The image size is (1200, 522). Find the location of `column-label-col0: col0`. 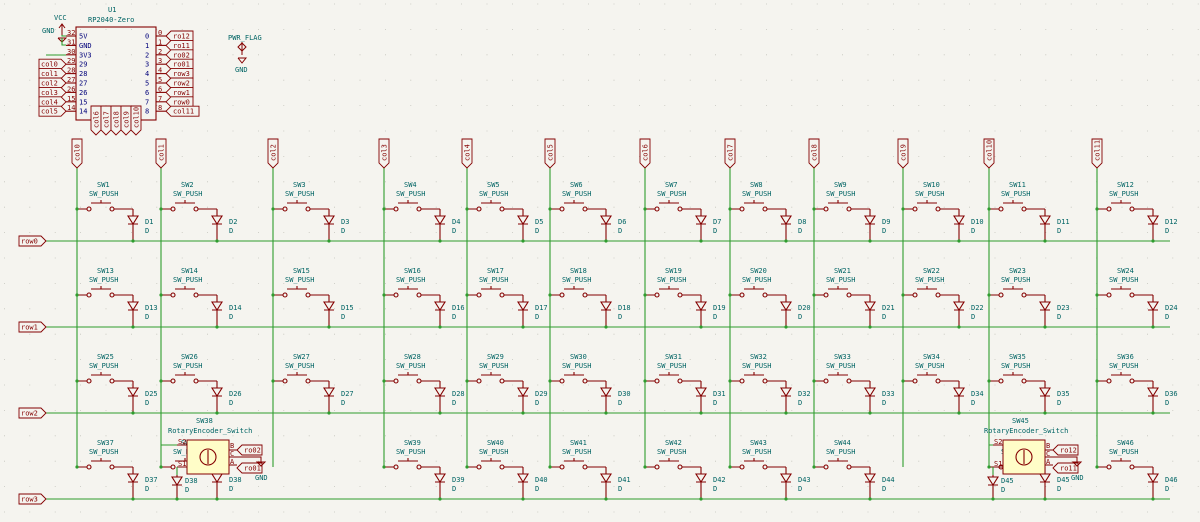

column-label-col0: col0 is located at coordinates (78, 152).